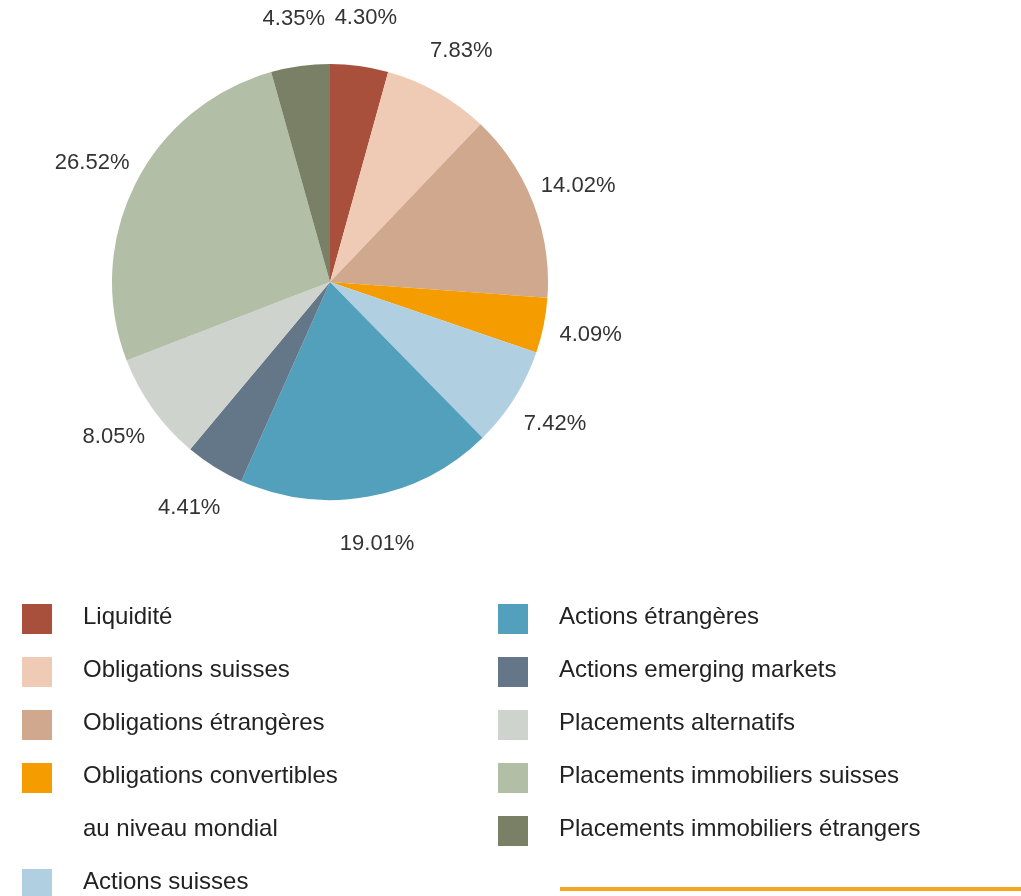 The height and width of the screenshot is (896, 1021). Describe the element at coordinates (678, 722) in the screenshot. I see `legend-label: Placements alternatifs` at that location.